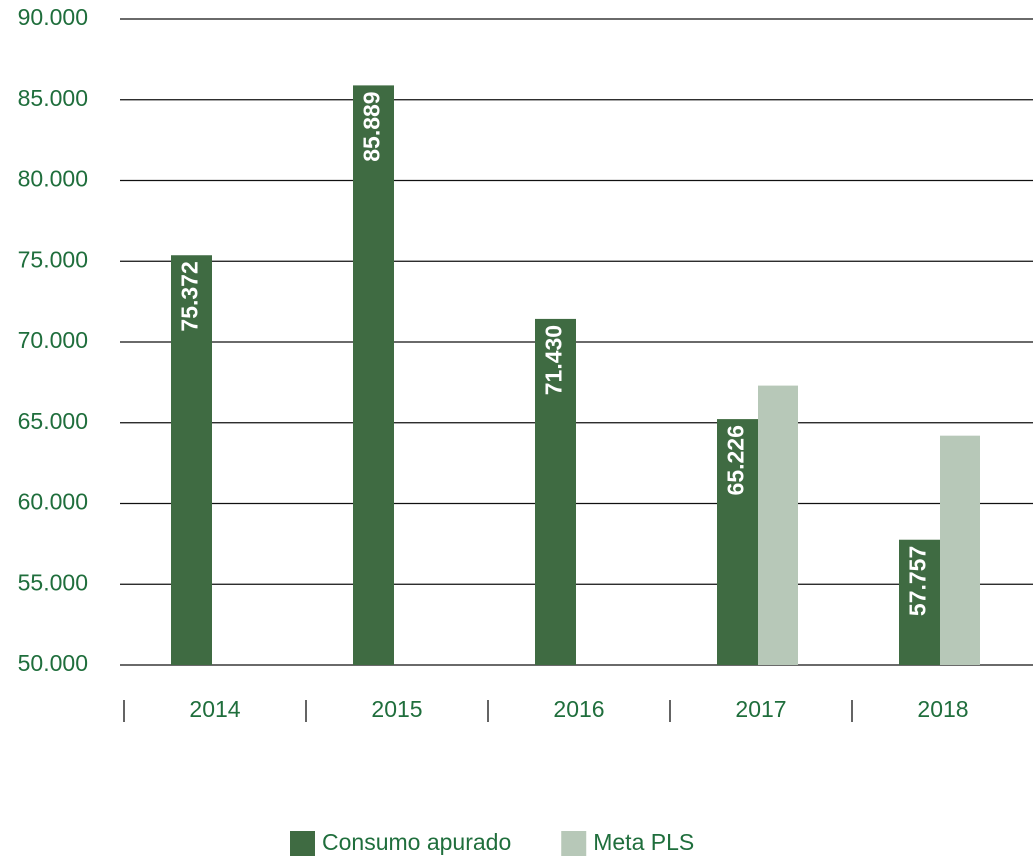  What do you see at coordinates (190, 296) in the screenshot?
I see `value-label: 75.372` at bounding box center [190, 296].